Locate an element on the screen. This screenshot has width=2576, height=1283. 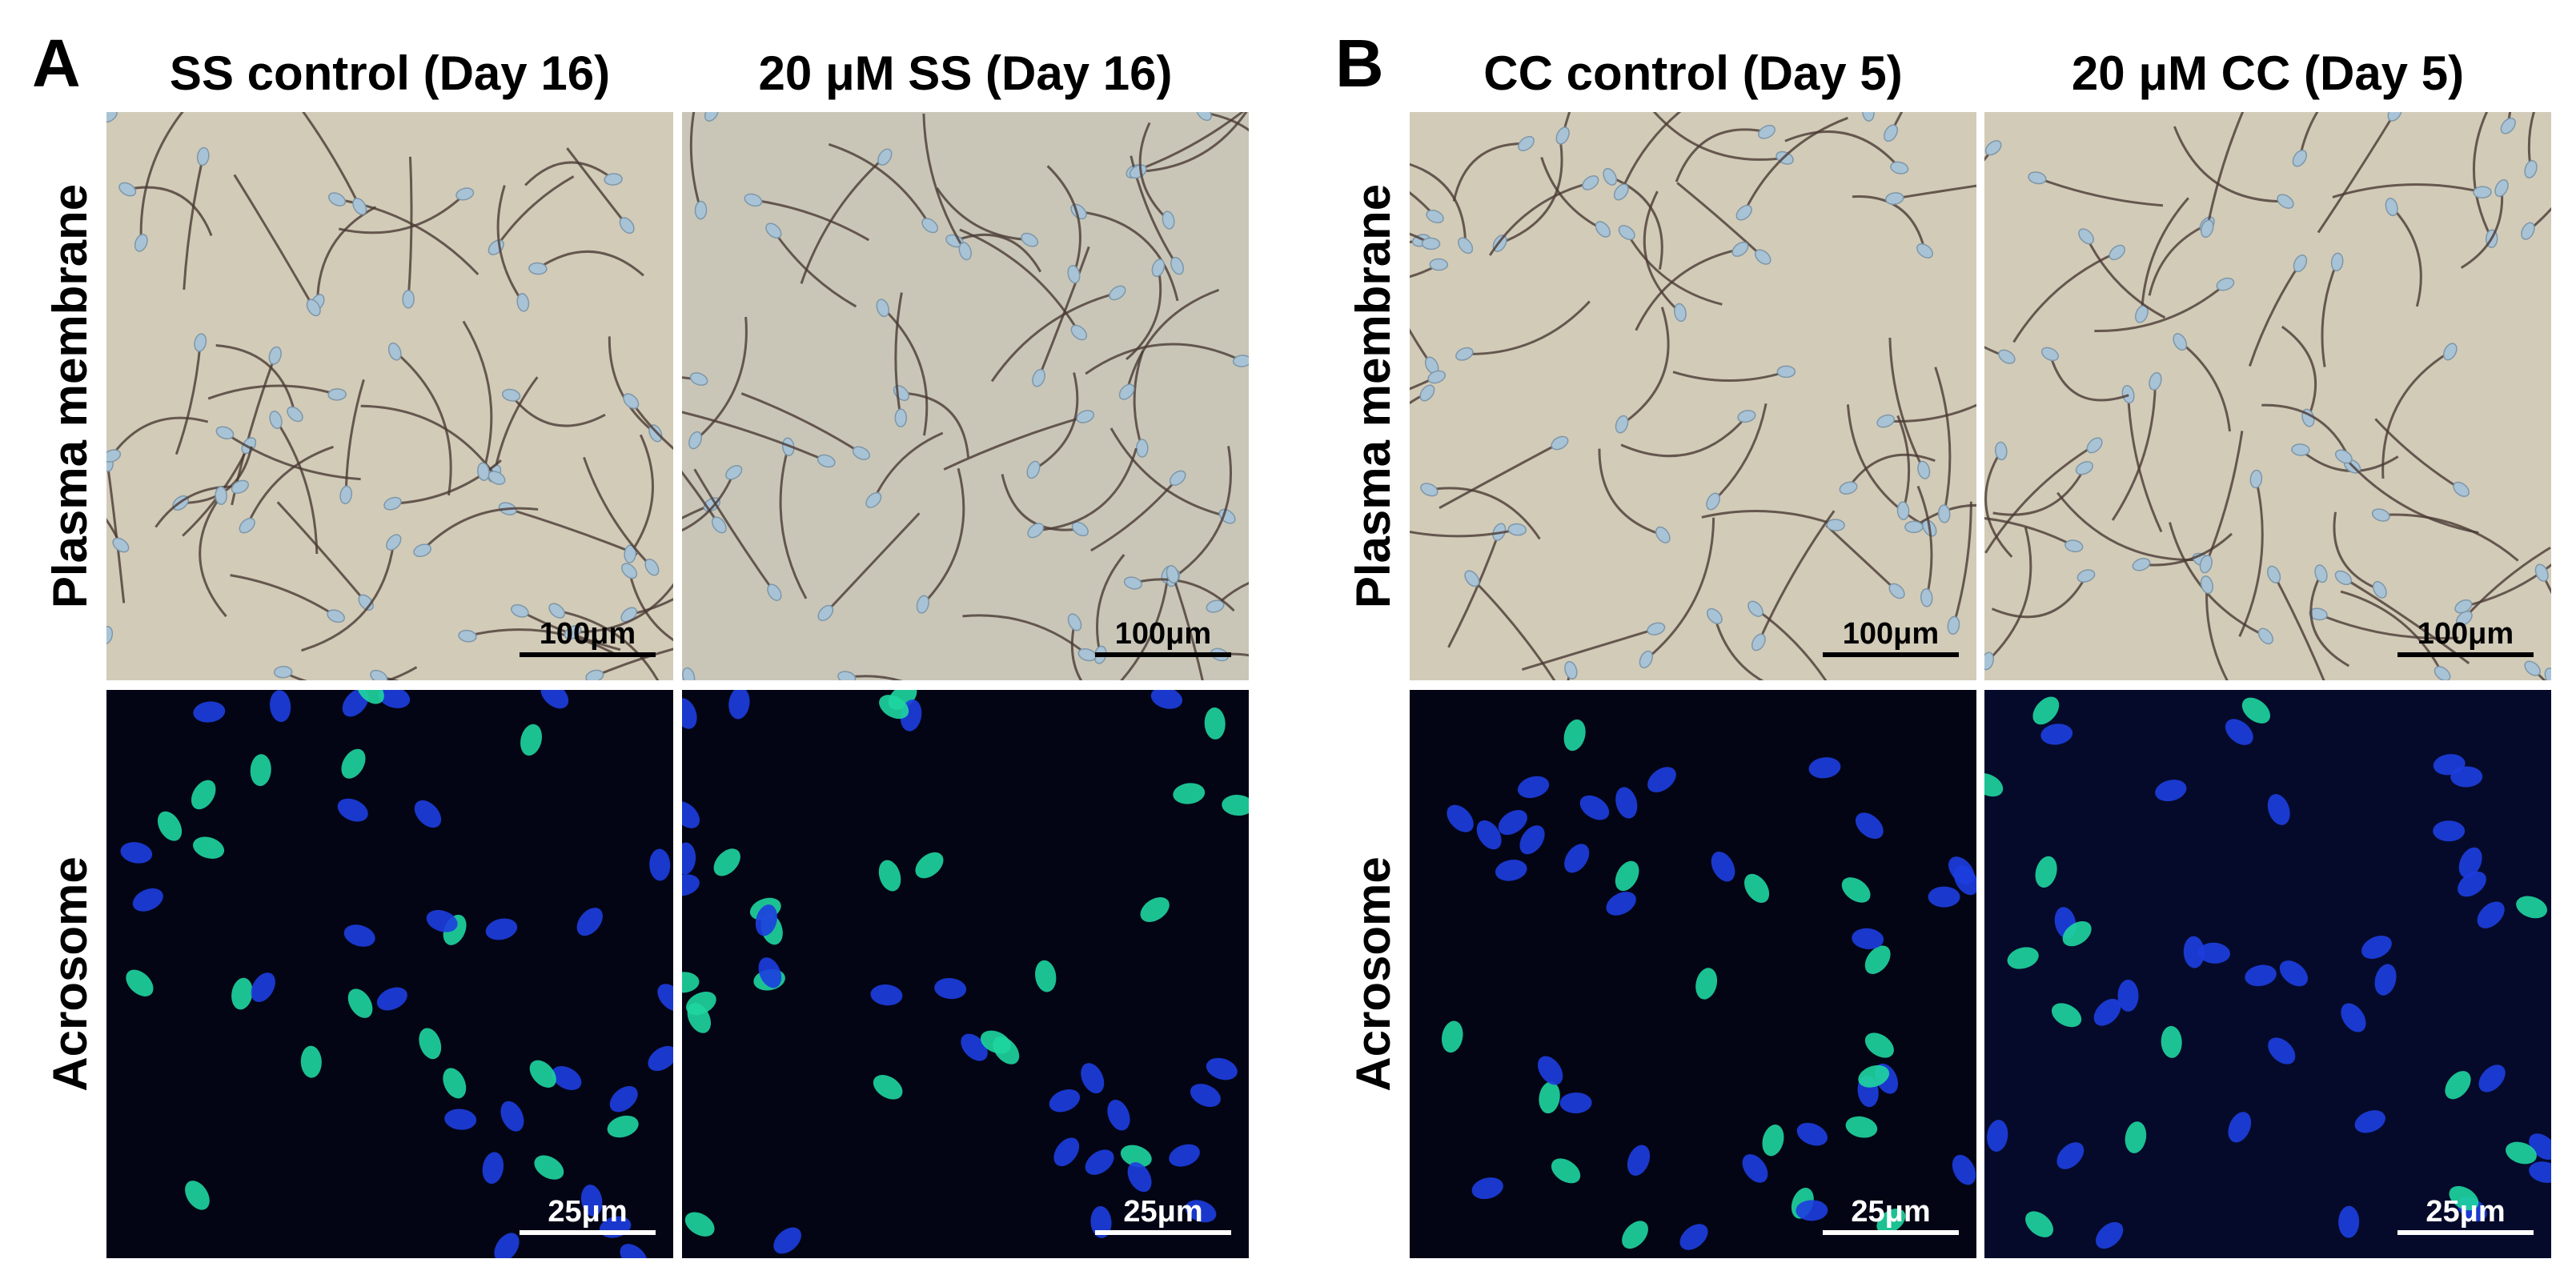
column-title: 20 μM SS (Day 16) is located at coordinates (966, 73).